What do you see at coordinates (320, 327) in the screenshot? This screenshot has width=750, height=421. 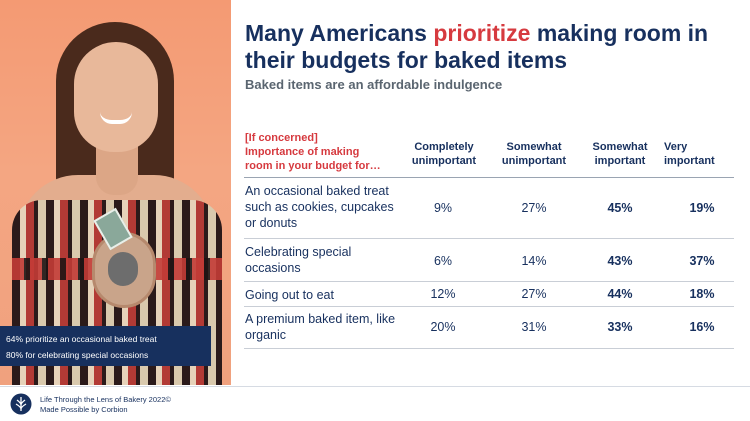 I see `row-label-premium-item: A premium baked item, like organic` at bounding box center [320, 327].